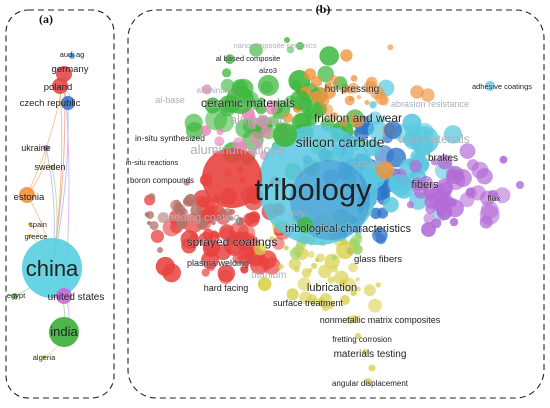  Describe the element at coordinates (170, 138) in the screenshot. I see `keyword-label-in-situ-synthesized: in-situ synthesized` at that location.